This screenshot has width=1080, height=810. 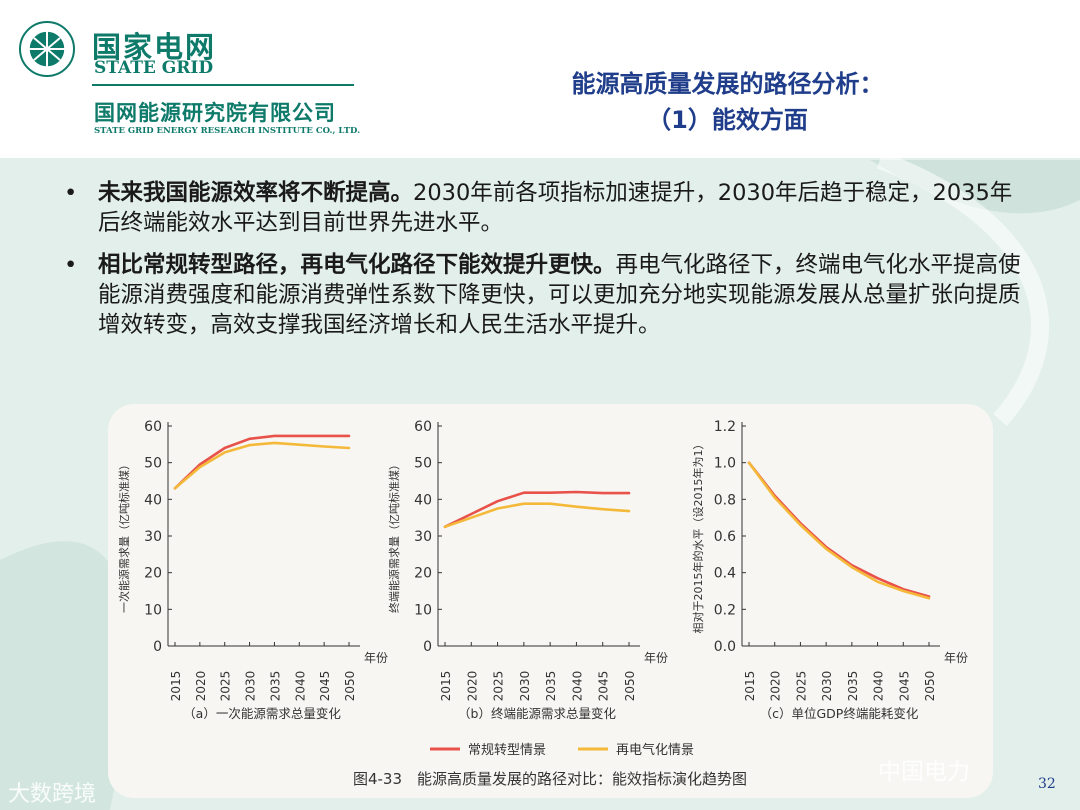 What do you see at coordinates (550, 779) in the screenshot?
I see `figure-caption: 图4-33 能源高质量发展的路径对比：能效指标演化趋势图` at bounding box center [550, 779].